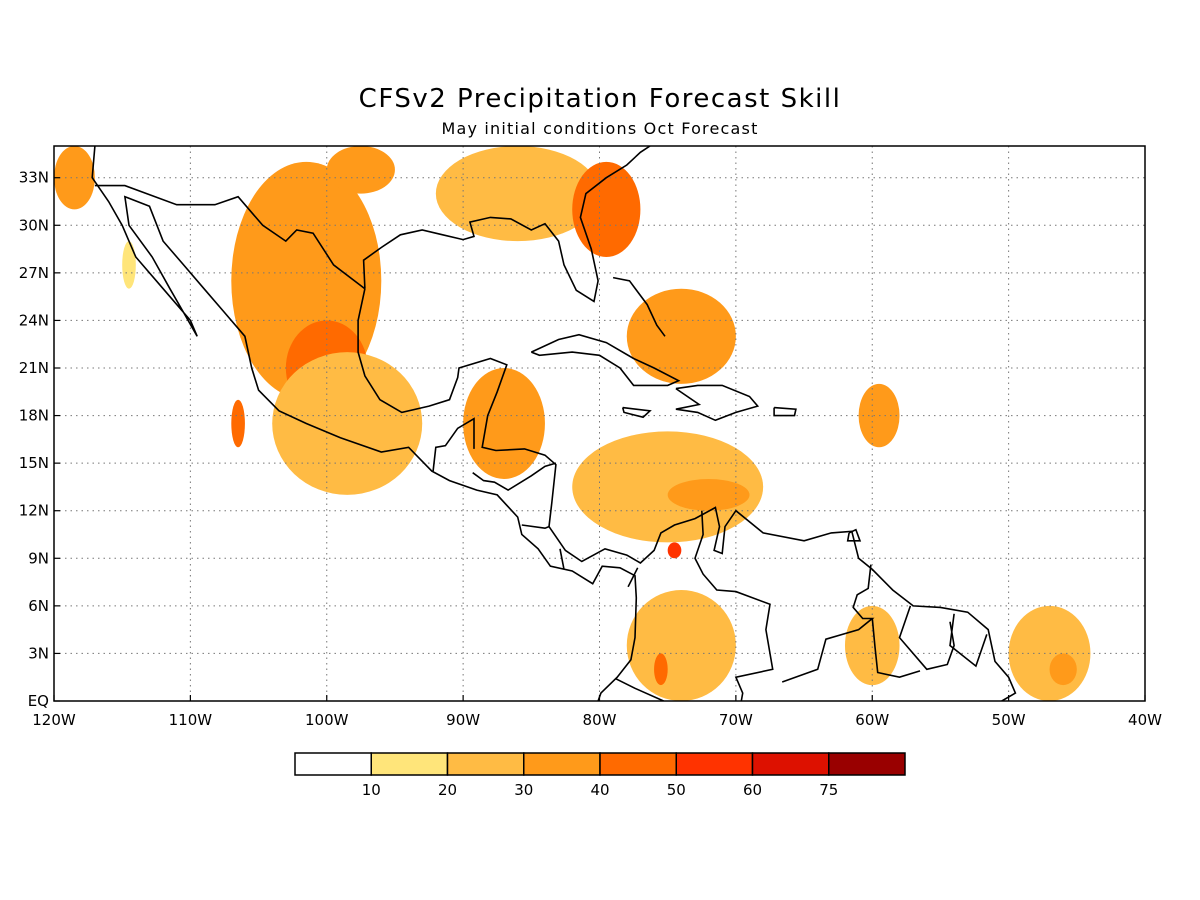 This screenshot has height=900, width=1200. I want to click on lon-tick-label: 90W, so click(463, 720).